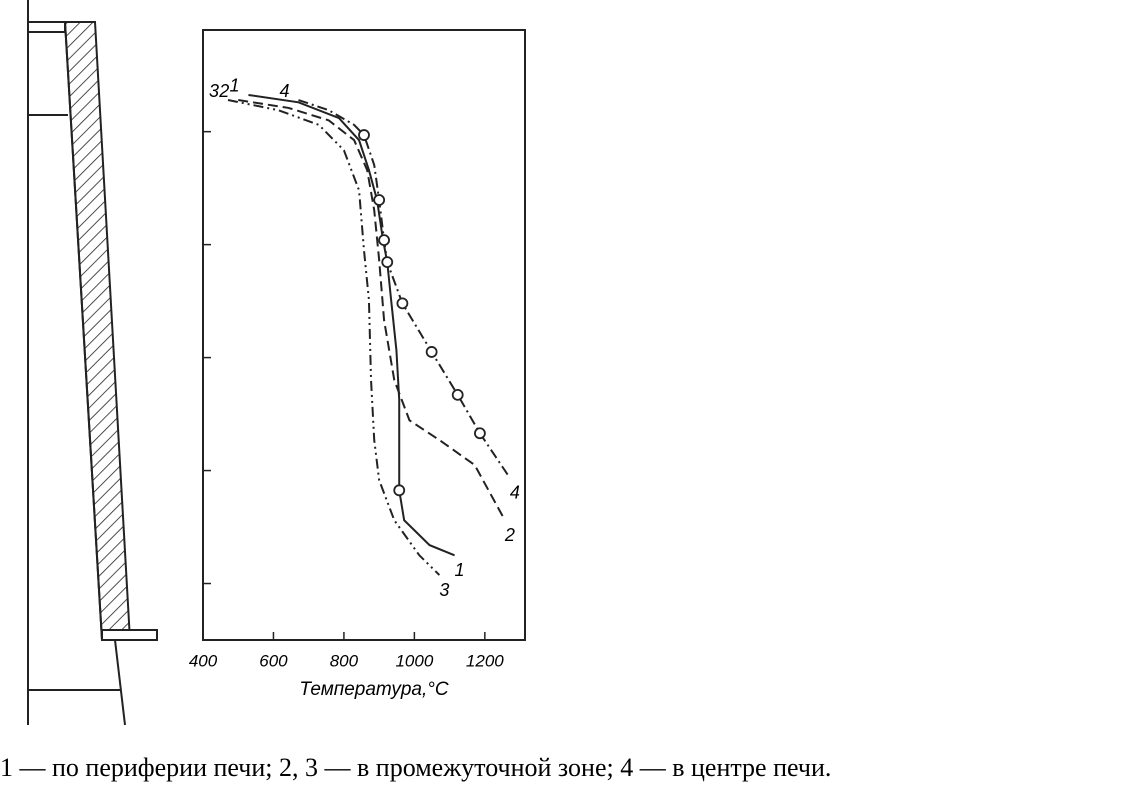  Describe the element at coordinates (203, 660) in the screenshot. I see `x-tick-label: 400` at that location.